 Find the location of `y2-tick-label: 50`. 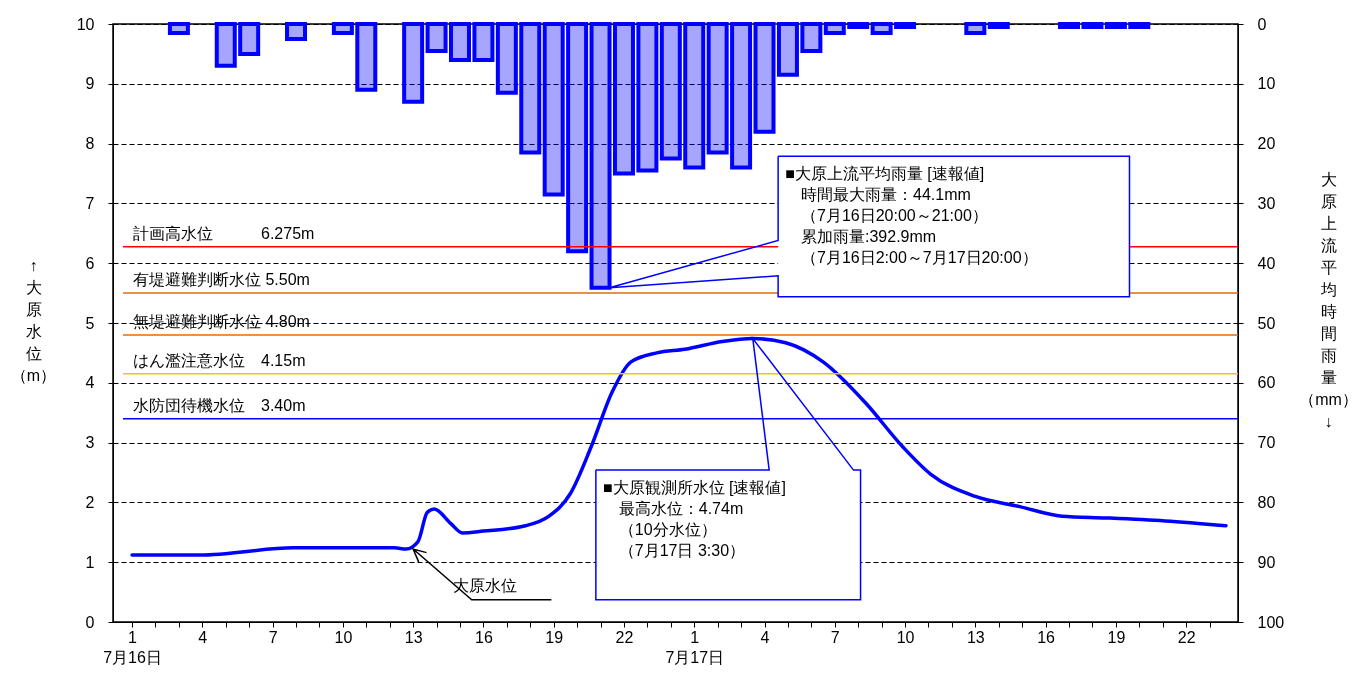

y2-tick-label: 50 is located at coordinates (1266, 323).